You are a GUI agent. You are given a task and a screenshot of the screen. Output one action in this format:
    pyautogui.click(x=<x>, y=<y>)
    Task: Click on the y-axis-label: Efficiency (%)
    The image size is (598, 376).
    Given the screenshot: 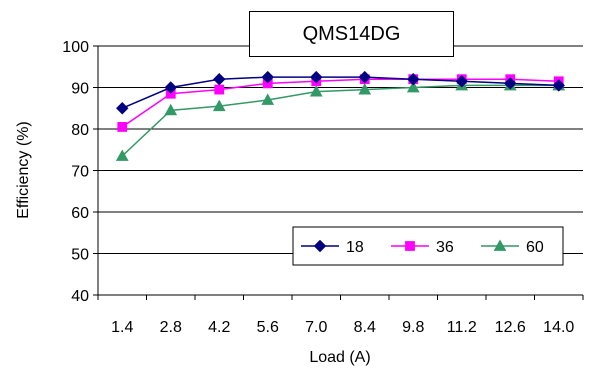 What is the action you would take?
    pyautogui.click(x=23, y=170)
    